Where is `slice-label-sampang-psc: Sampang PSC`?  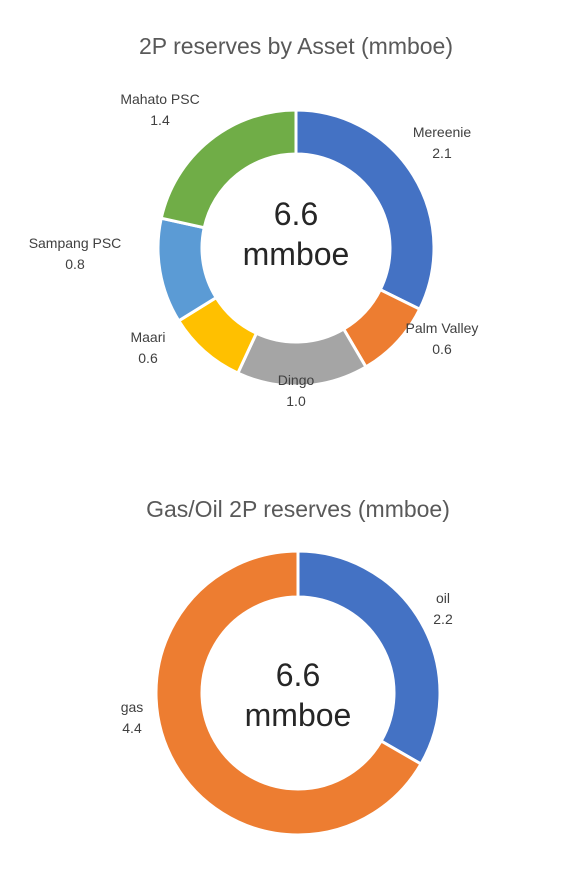 slice-label-sampang-psc: Sampang PSC is located at coordinates (75, 243).